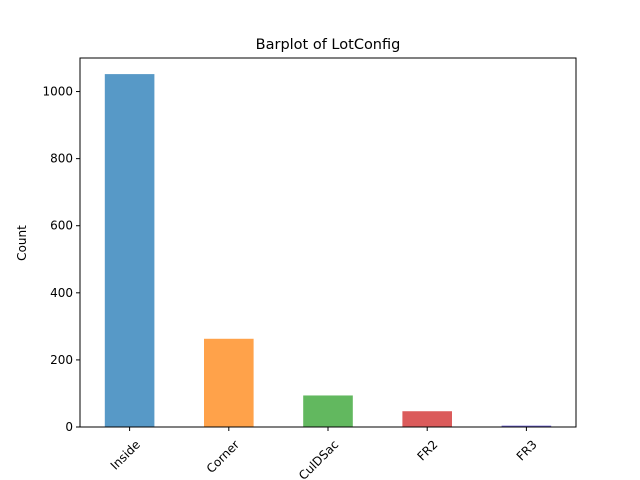 The width and height of the screenshot is (640, 480). I want to click on bar-fr2, so click(427, 419).